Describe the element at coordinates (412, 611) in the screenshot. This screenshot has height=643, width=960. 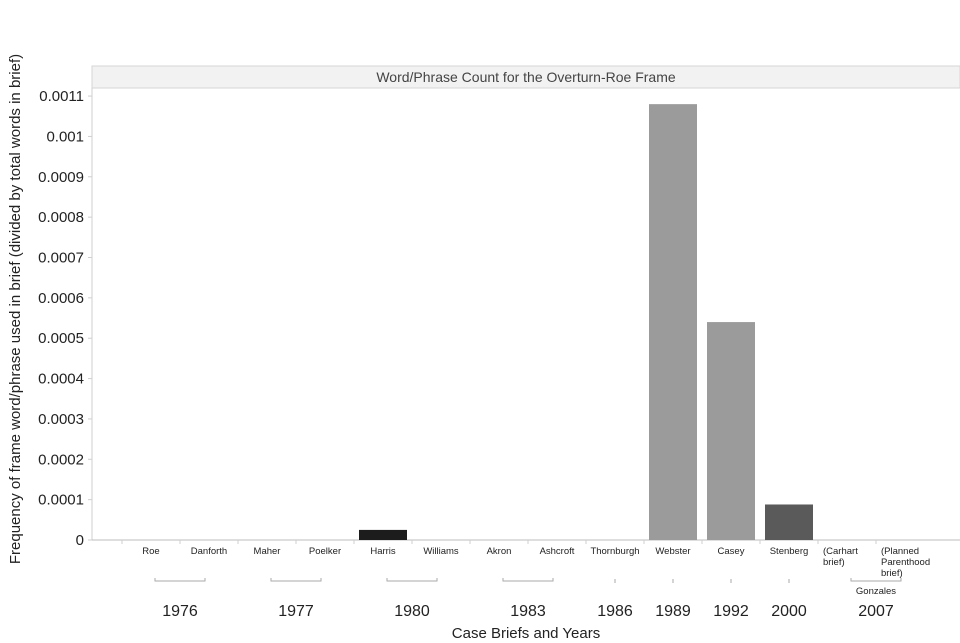
I see `year-label: 1980` at that location.